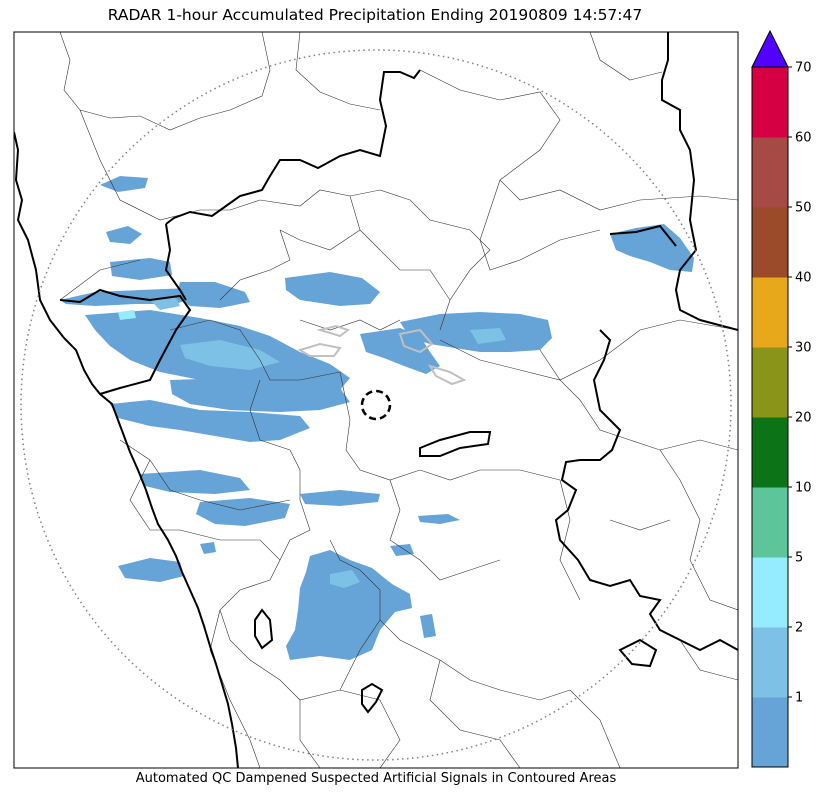 The width and height of the screenshot is (825, 797). I want to click on state-border-north, so click(125, 341).